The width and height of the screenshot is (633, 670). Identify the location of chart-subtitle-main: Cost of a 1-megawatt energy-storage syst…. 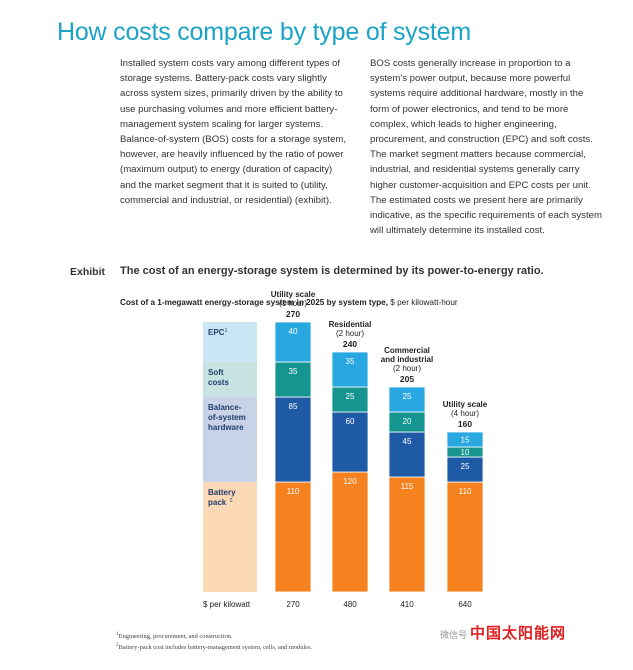
(254, 302).